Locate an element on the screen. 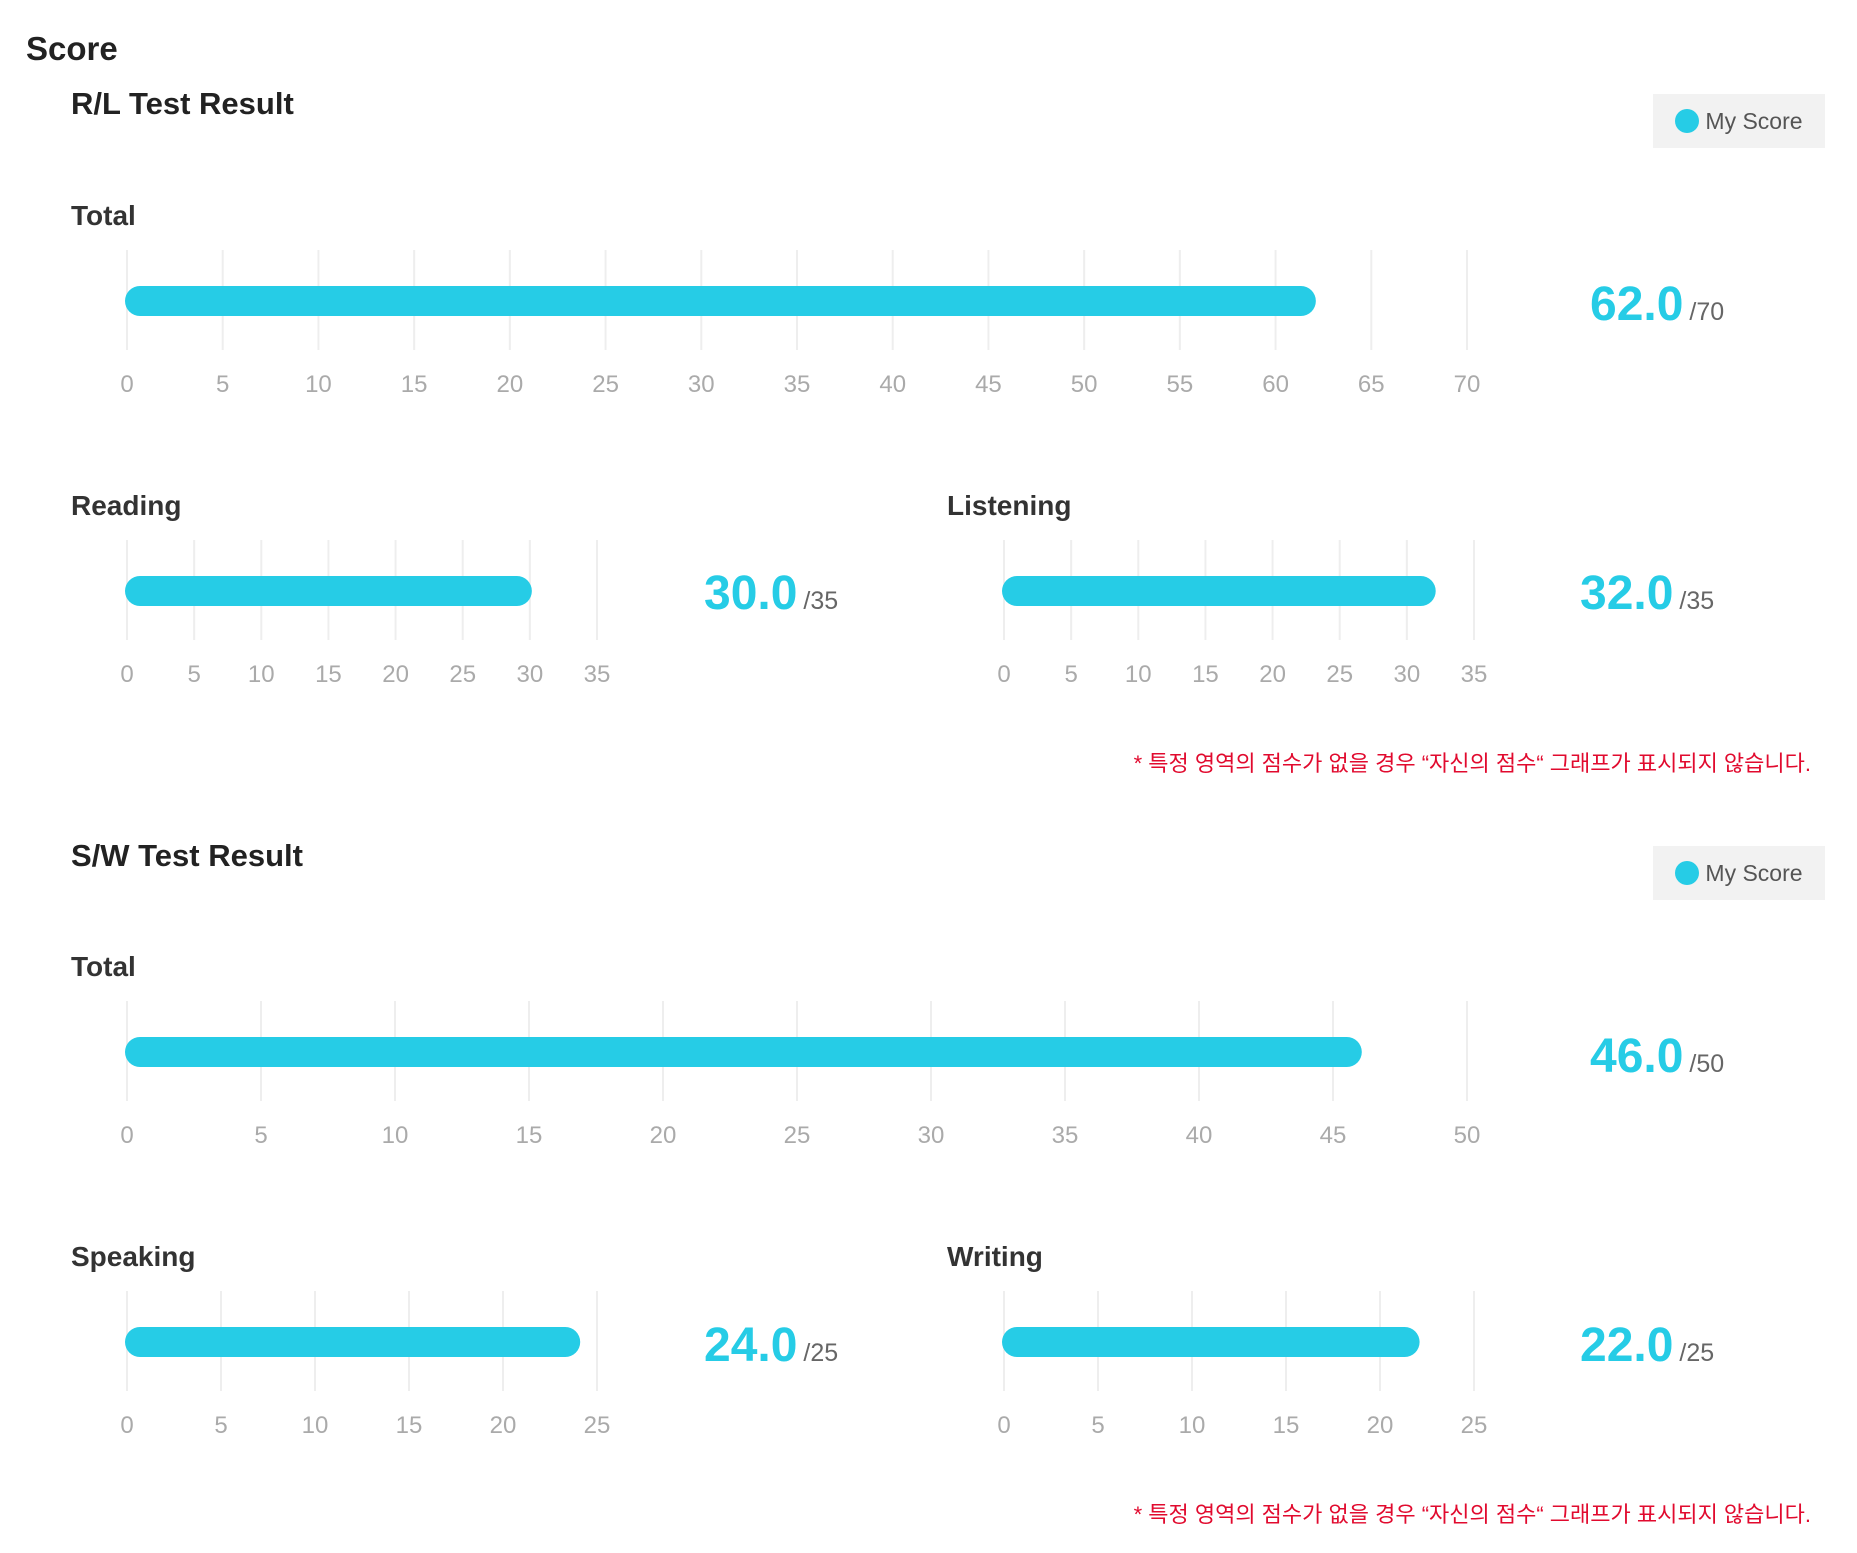  chart-label: Listening is located at coordinates (1009, 505).